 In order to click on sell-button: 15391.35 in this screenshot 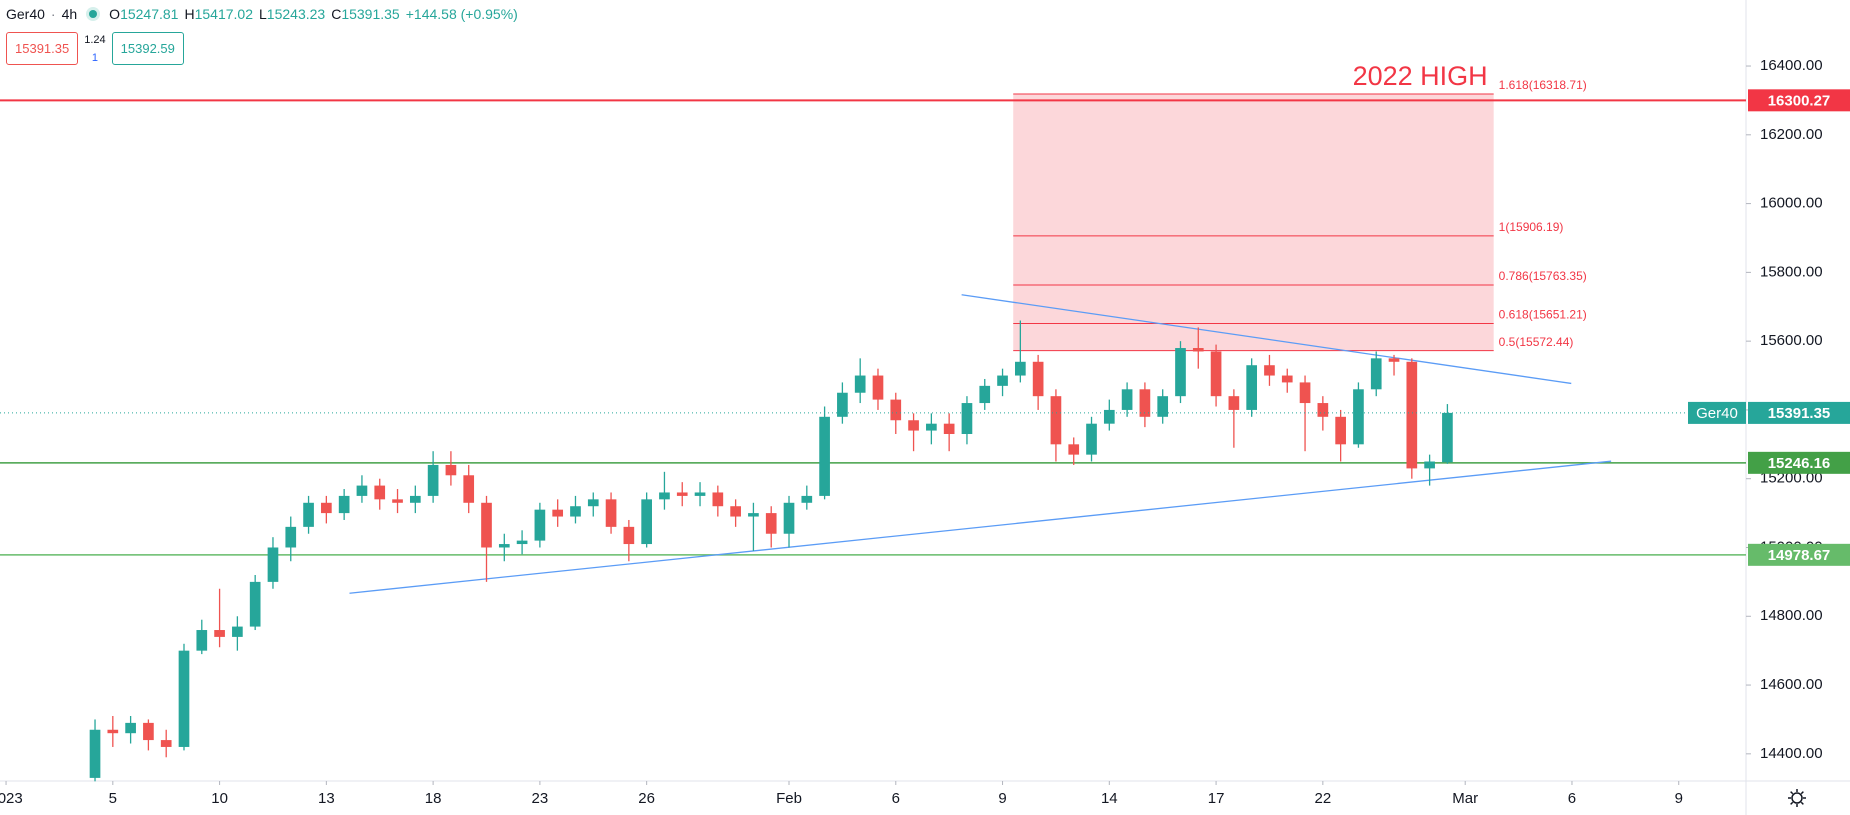, I will do `click(42, 48)`.